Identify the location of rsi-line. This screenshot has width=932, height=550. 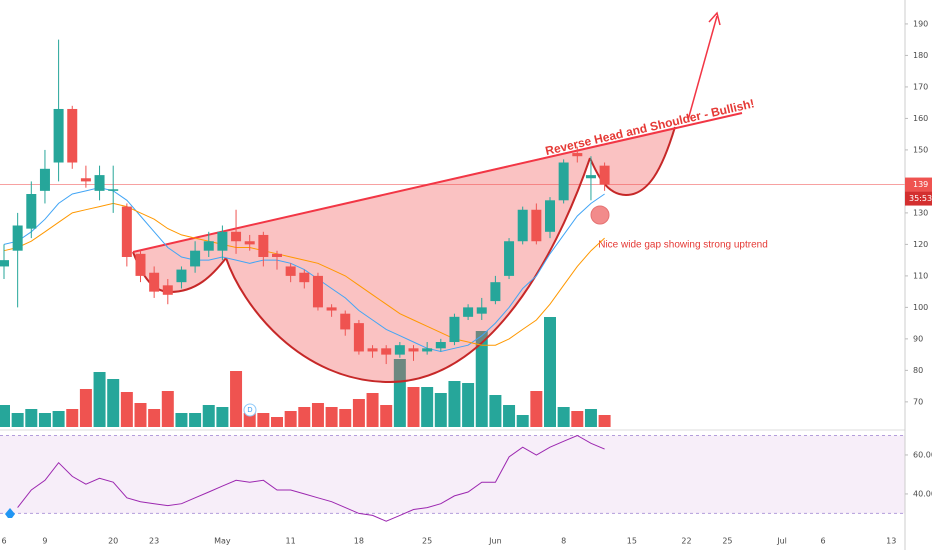
(311, 478).